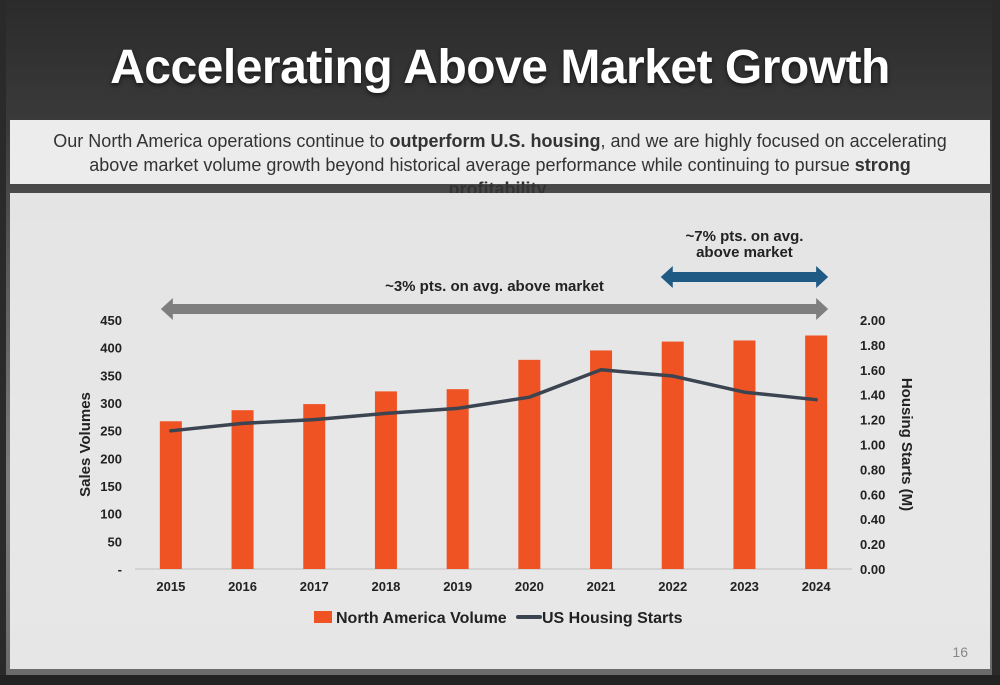 The height and width of the screenshot is (685, 1000). Describe the element at coordinates (111, 486) in the screenshot. I see `y-tick-label: 150` at that location.